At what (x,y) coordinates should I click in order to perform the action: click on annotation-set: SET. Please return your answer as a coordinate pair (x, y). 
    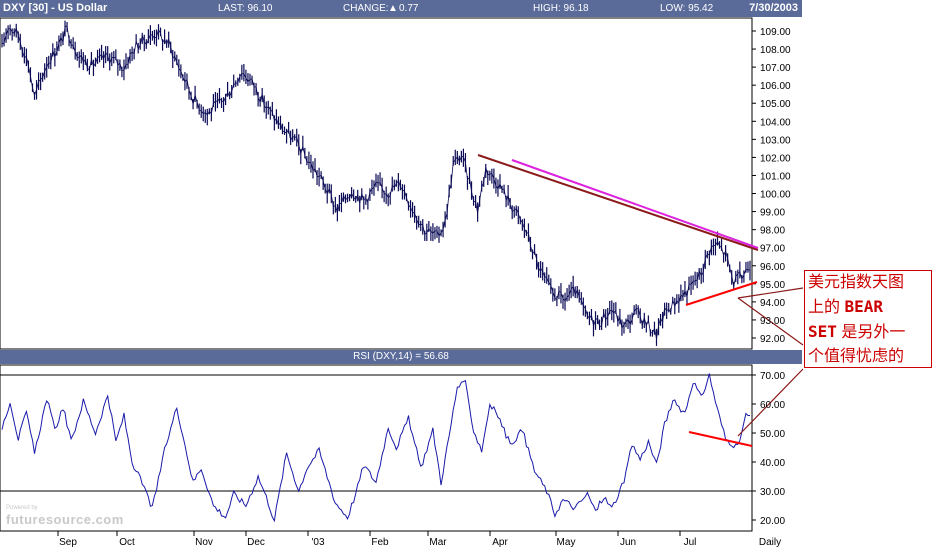
    Looking at the image, I should click on (822, 331).